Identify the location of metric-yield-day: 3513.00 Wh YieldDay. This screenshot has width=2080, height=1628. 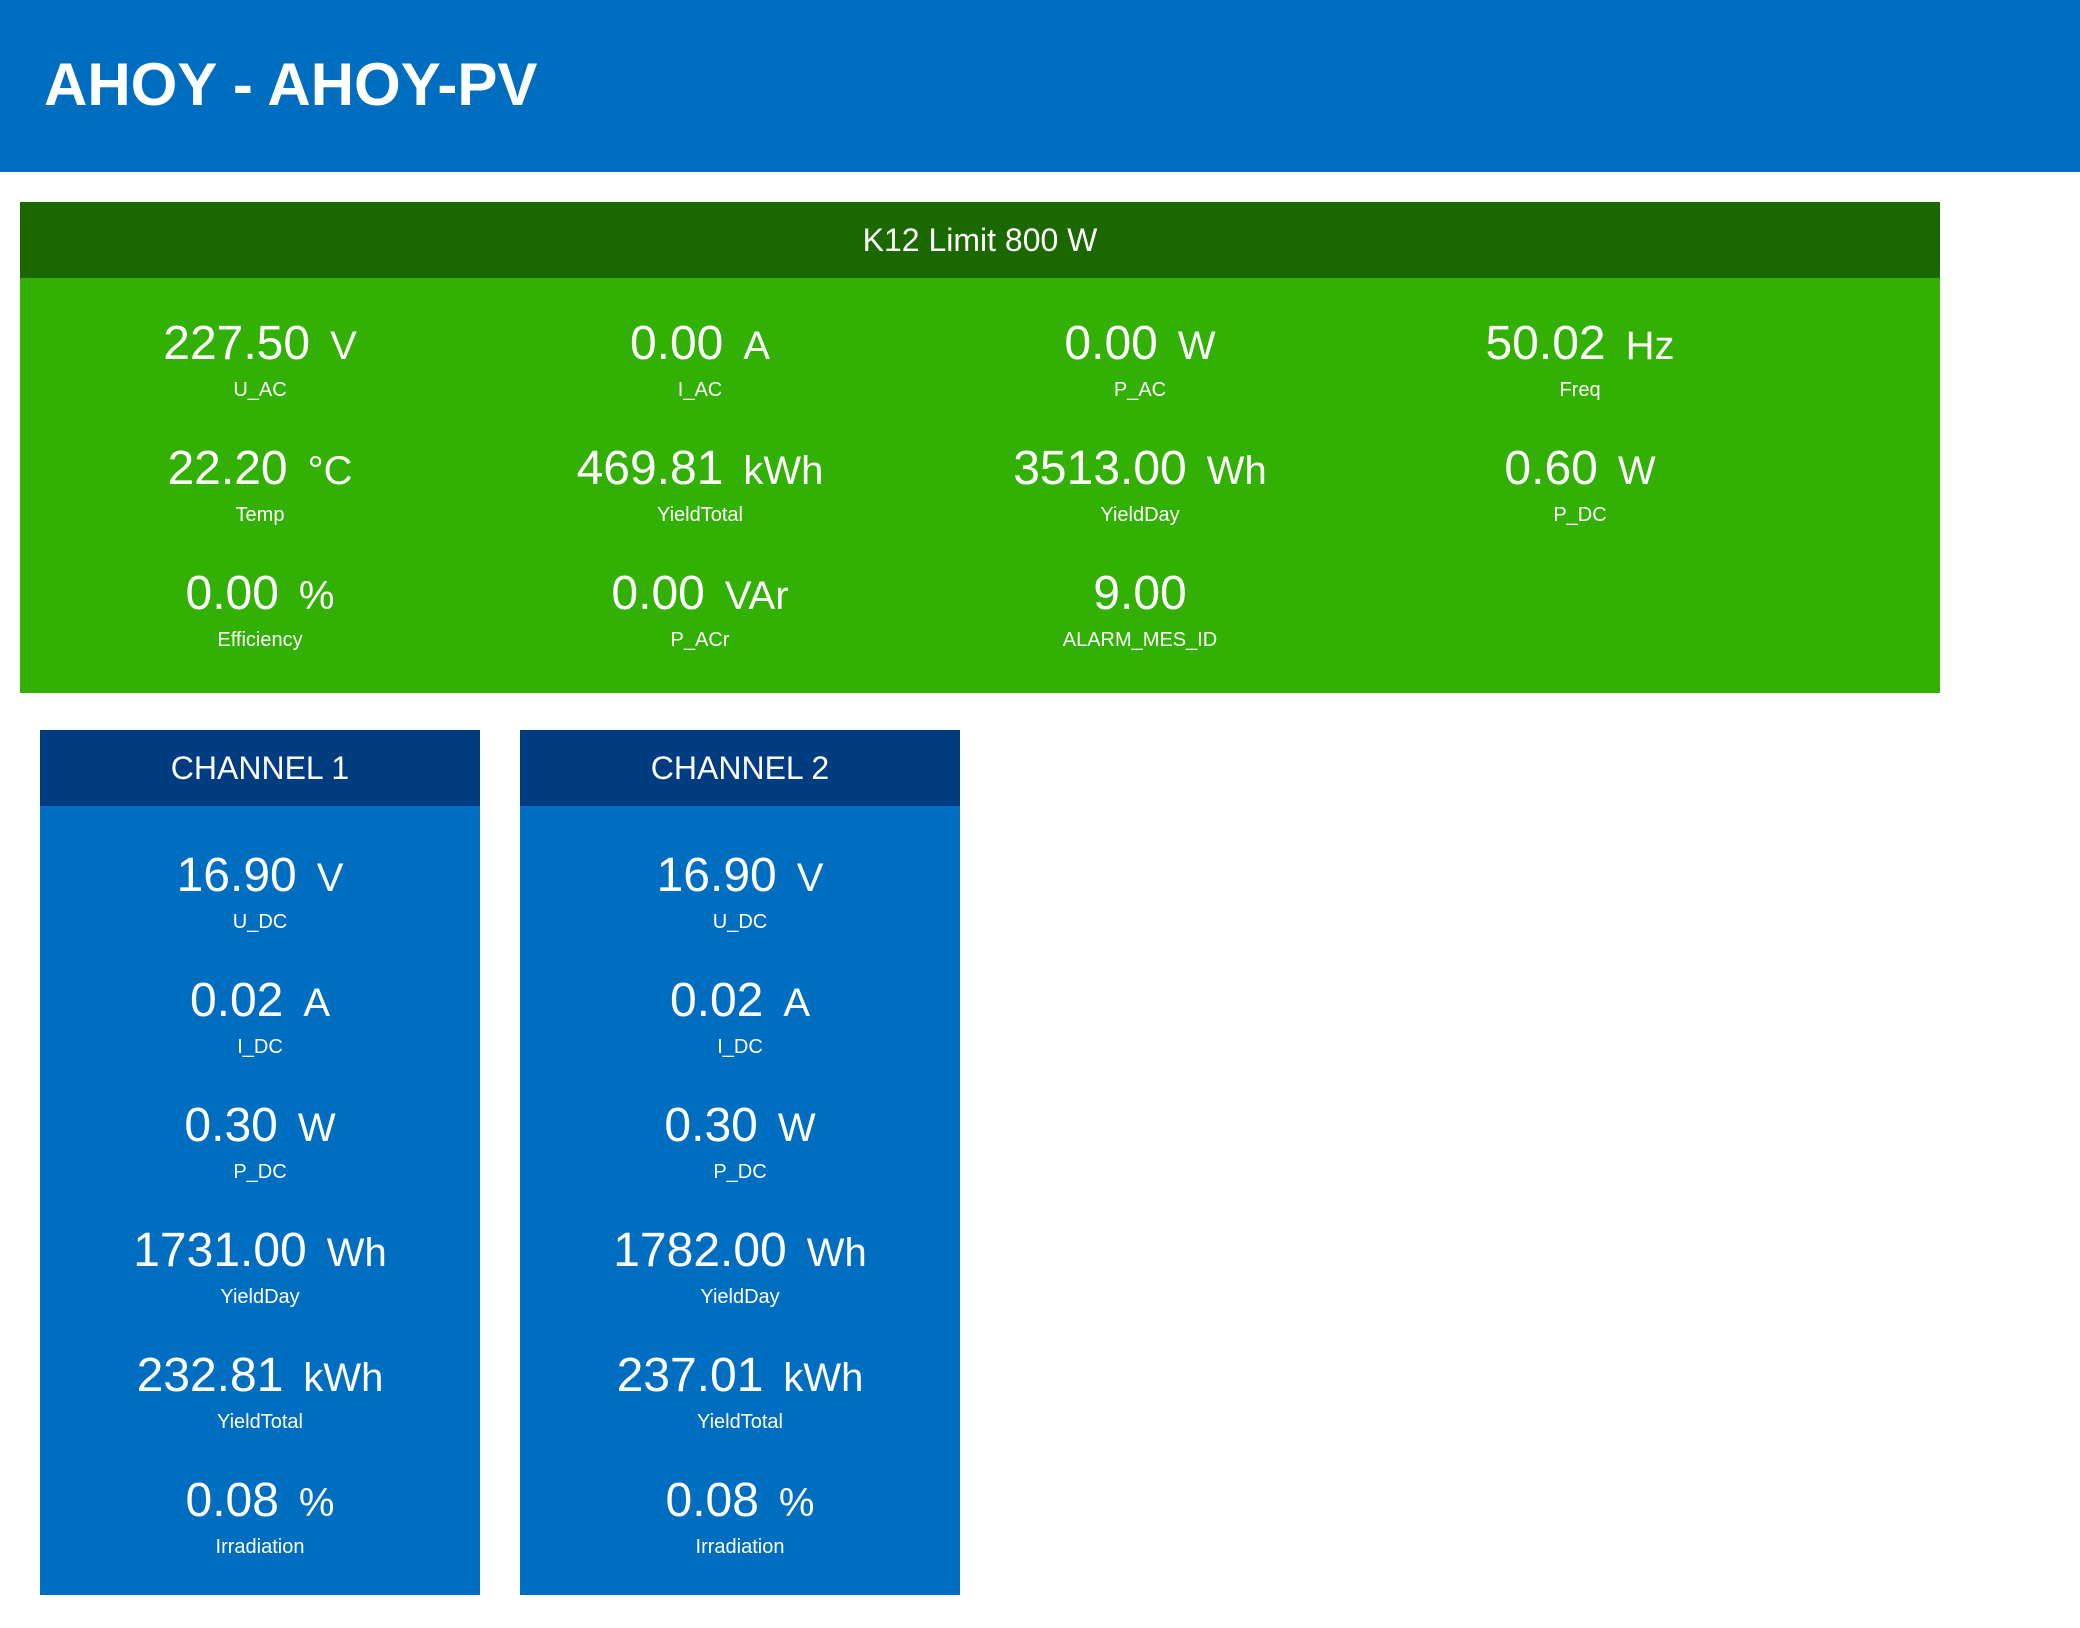
(1140, 484).